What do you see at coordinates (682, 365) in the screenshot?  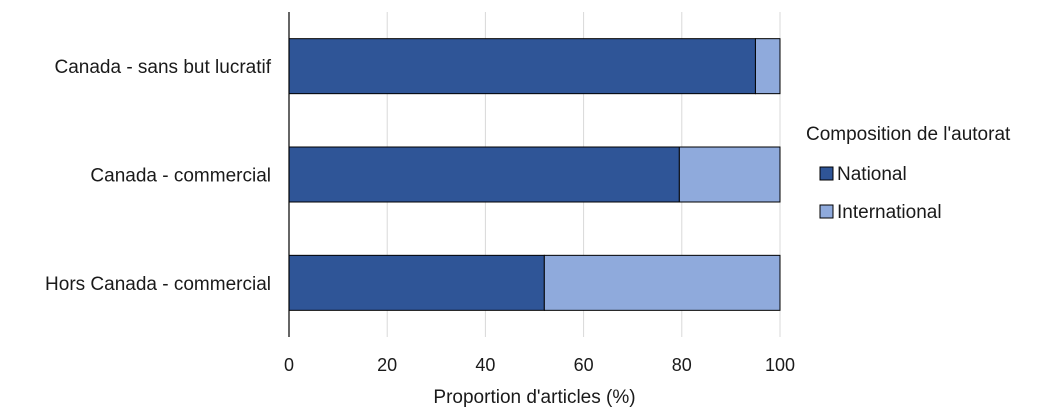 I see `x-tick-label-80: 80` at bounding box center [682, 365].